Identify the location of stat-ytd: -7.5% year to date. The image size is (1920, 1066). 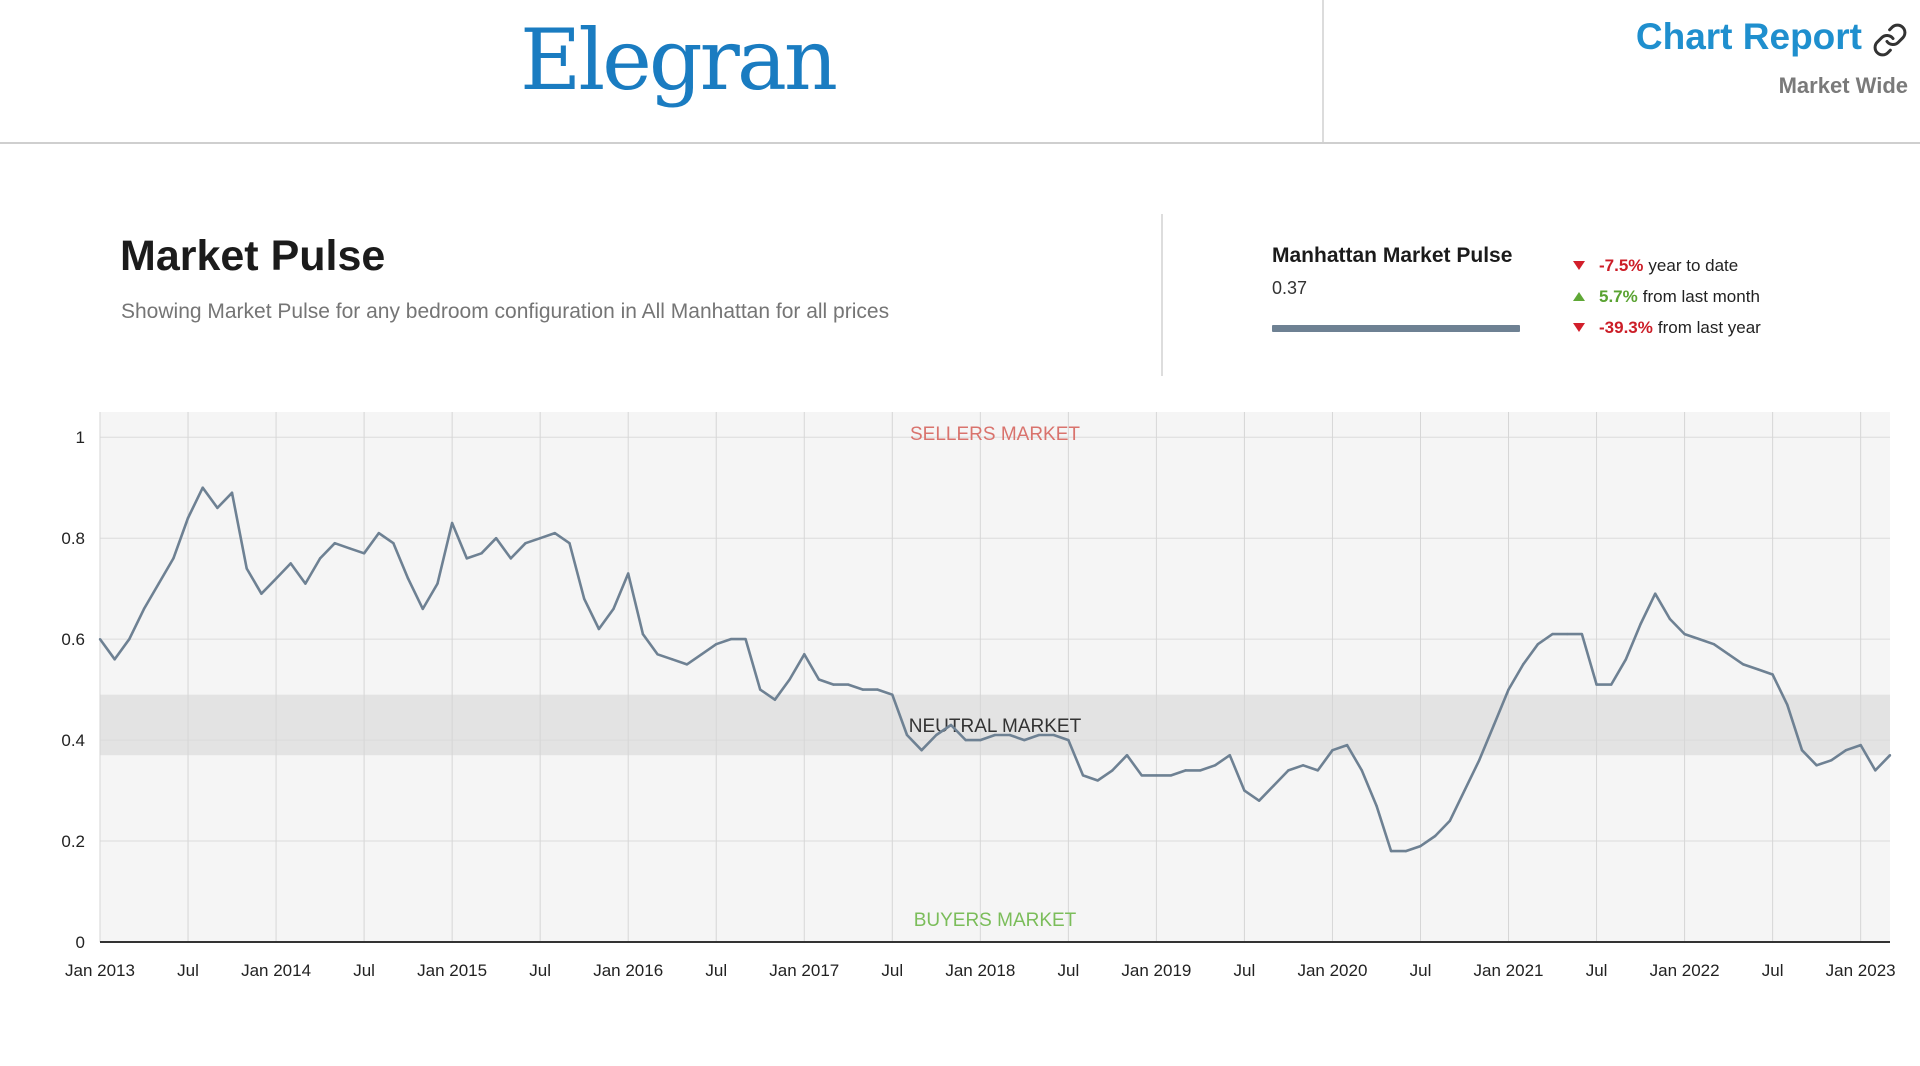
(1667, 265).